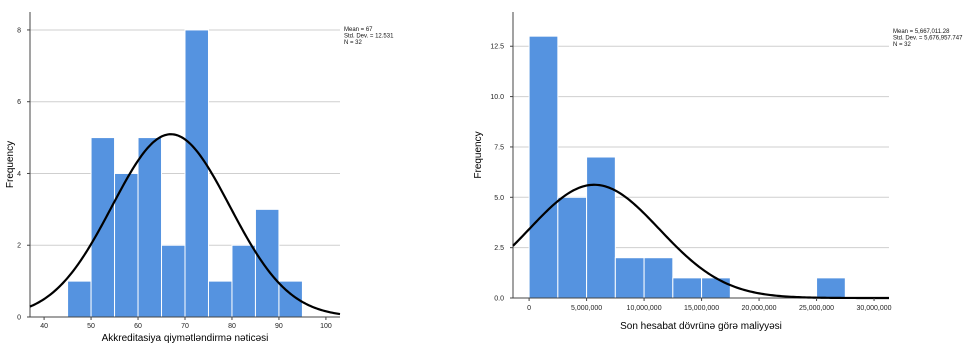  I want to click on x-tick-label: 20,000,000, so click(759, 308).